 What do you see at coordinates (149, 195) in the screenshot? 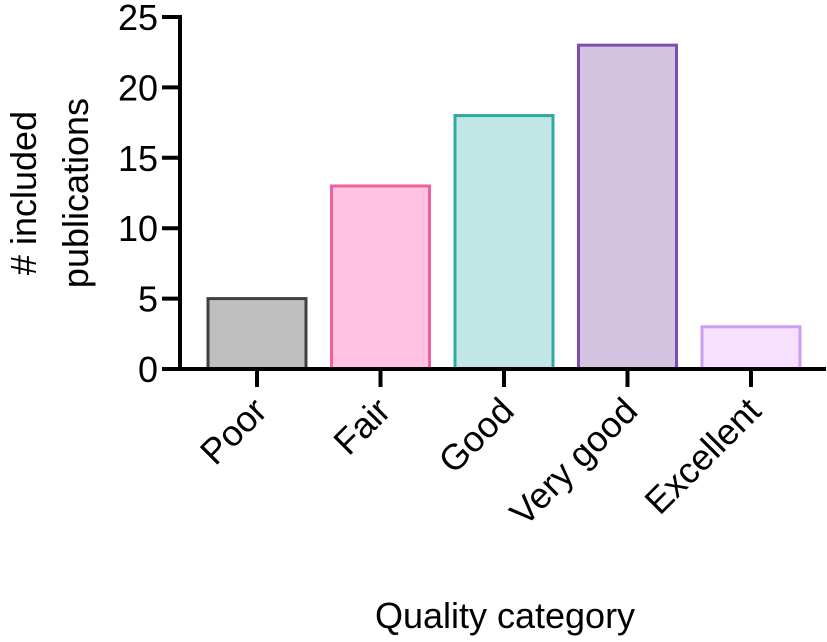
I see `y-axis-ticks: 0 5 10 15 20 25` at bounding box center [149, 195].